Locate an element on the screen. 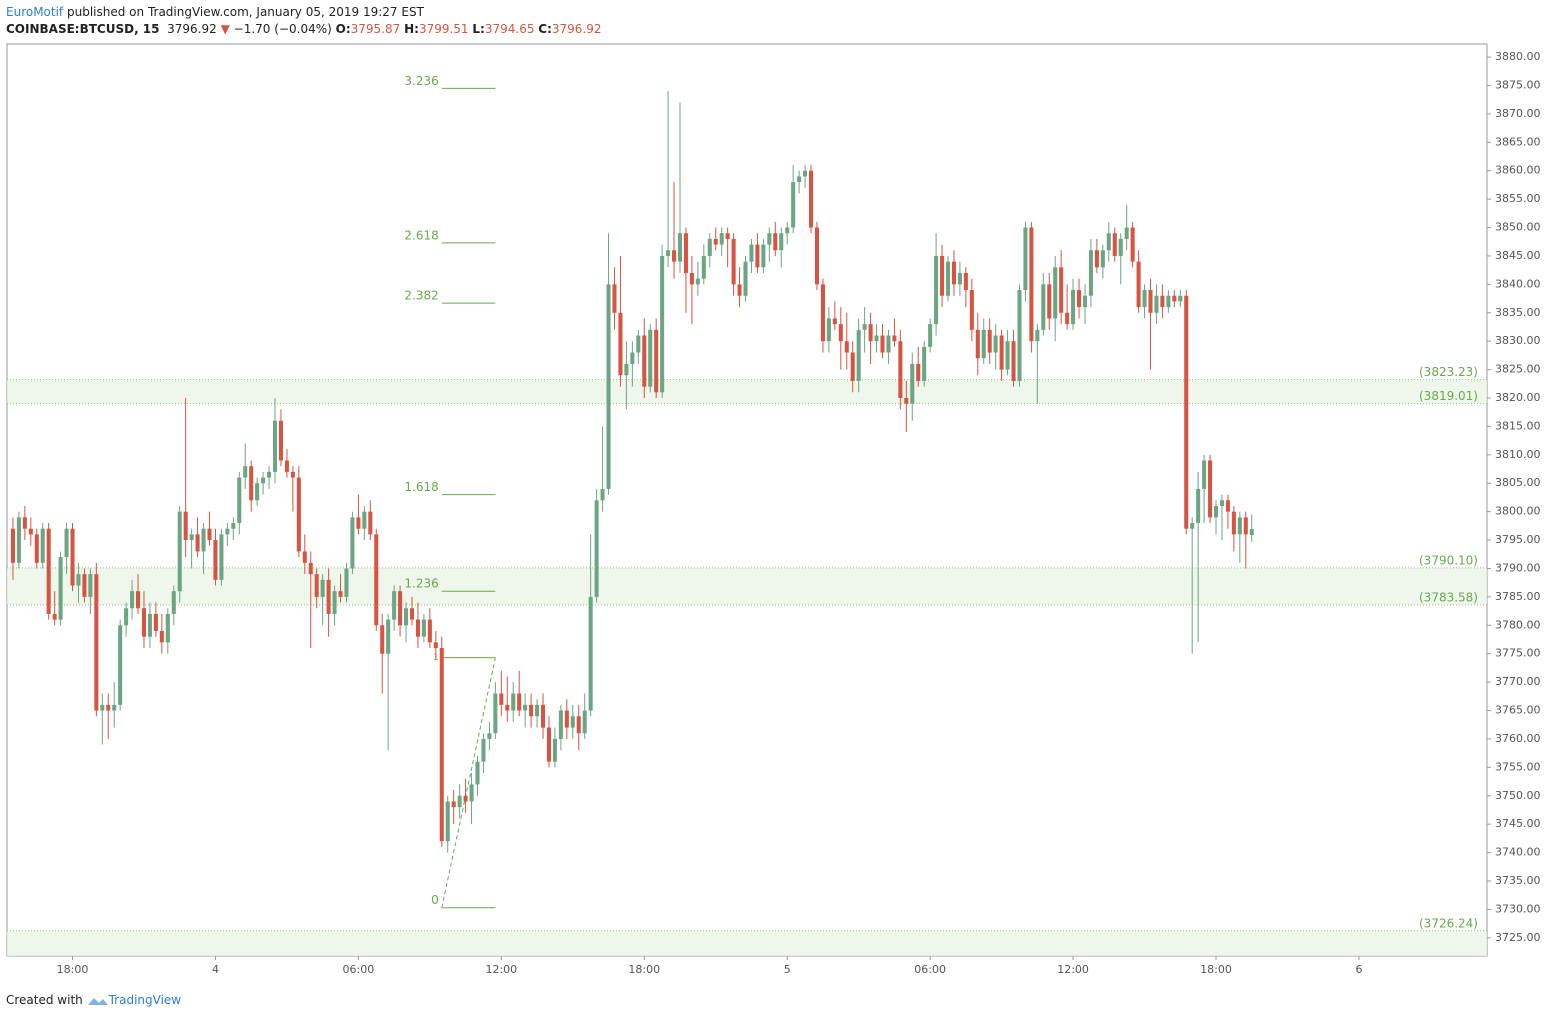  y-tick-label: 3840.00 is located at coordinates (1518, 283).